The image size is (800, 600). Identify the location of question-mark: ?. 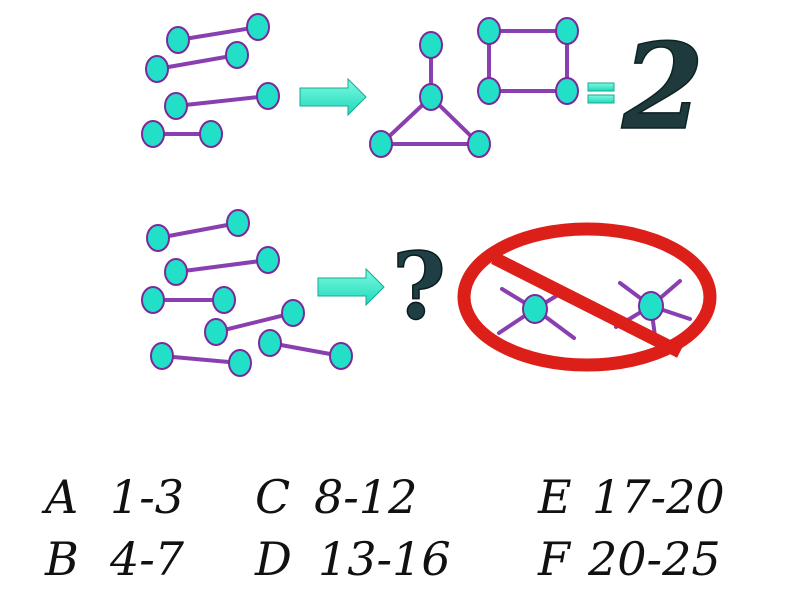
(419, 286).